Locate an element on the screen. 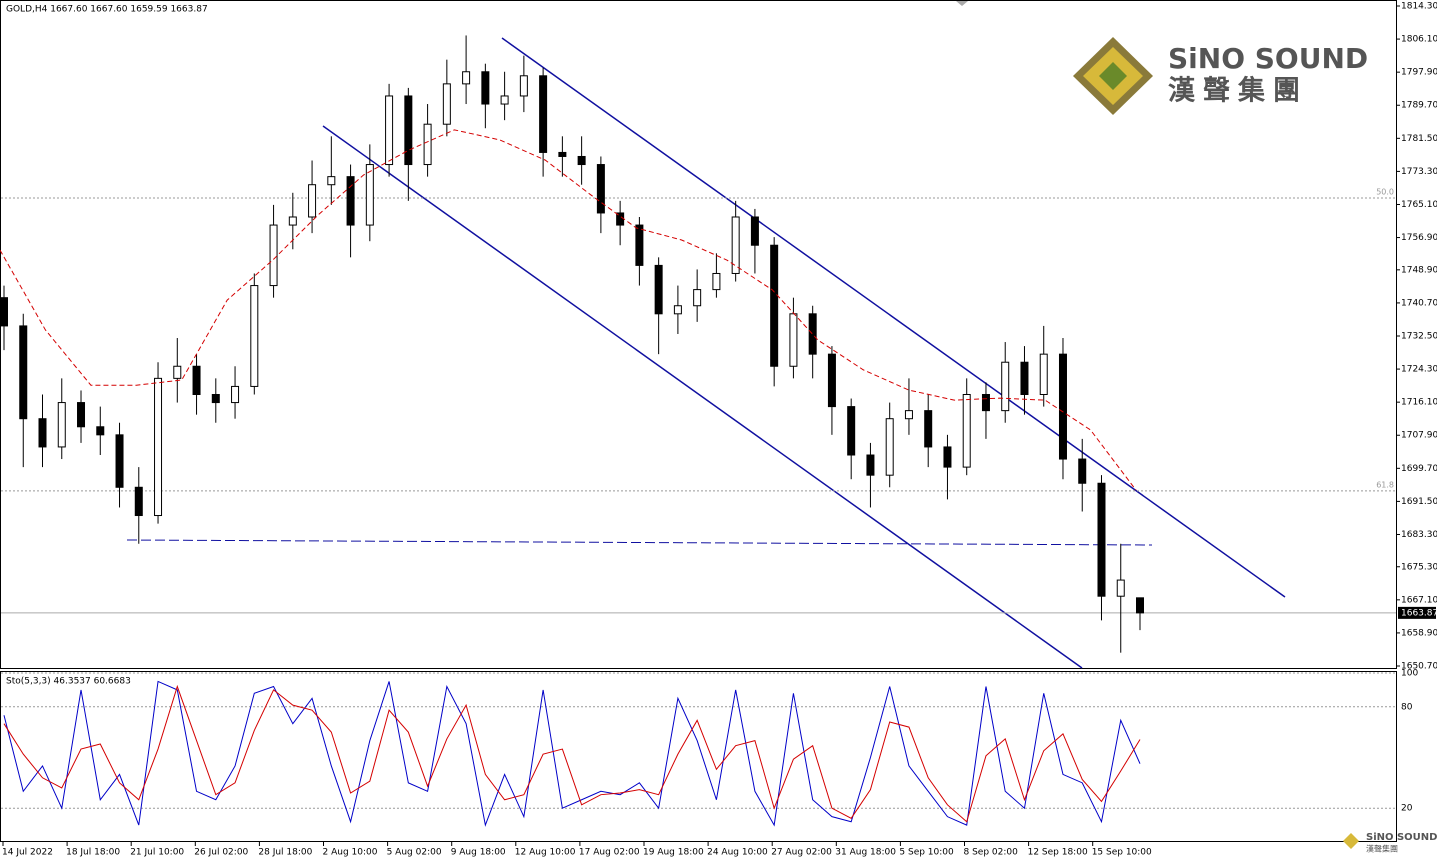  x-tick-label: 17 Aug 02:00 is located at coordinates (609, 853).